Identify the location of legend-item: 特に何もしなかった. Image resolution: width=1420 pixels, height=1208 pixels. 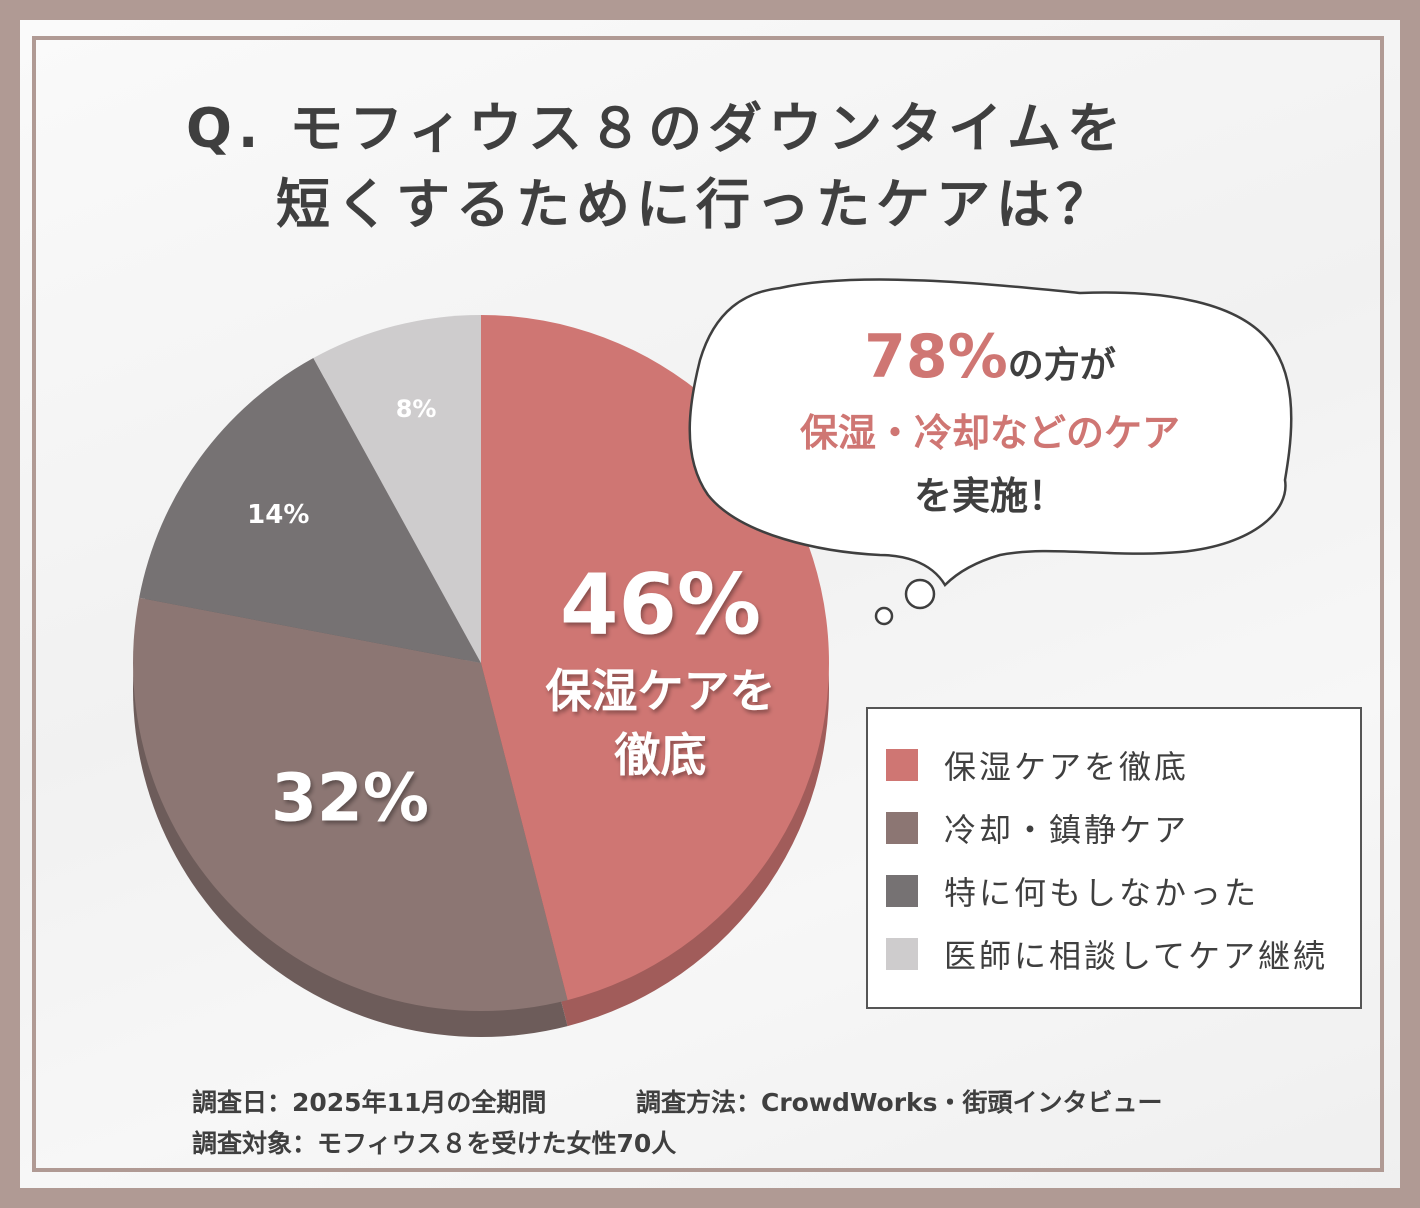
(1073, 891).